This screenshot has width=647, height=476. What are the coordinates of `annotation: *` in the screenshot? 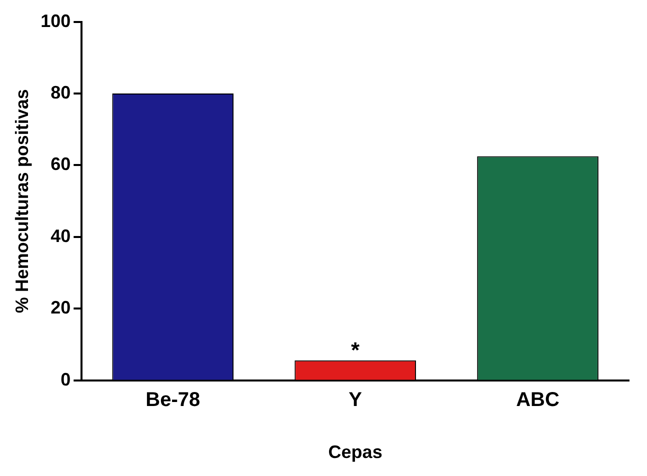 It's located at (355, 349).